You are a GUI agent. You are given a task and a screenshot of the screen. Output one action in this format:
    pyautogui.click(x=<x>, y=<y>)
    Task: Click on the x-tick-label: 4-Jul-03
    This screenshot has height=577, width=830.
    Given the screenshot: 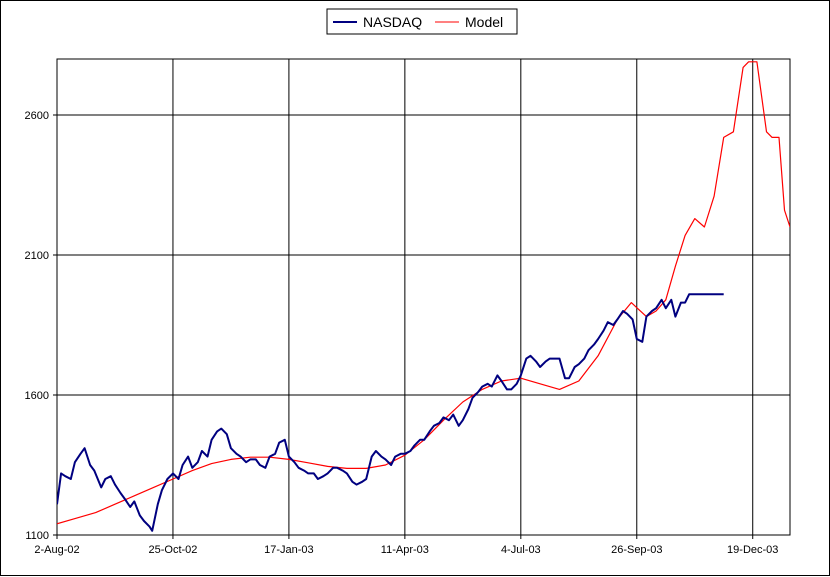 What is the action you would take?
    pyautogui.click(x=521, y=550)
    